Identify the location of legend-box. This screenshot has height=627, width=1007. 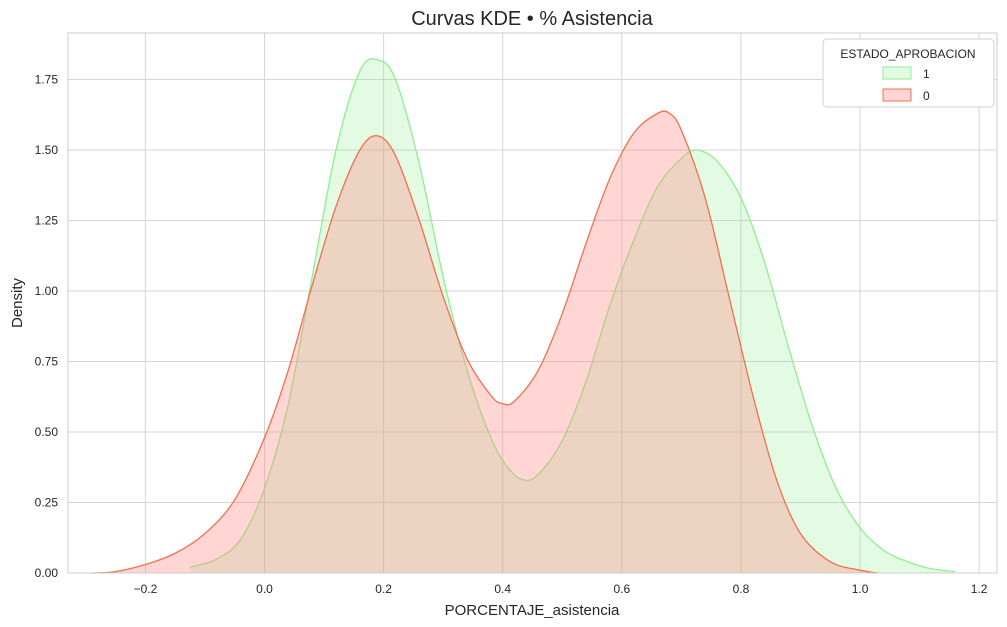
(908, 73).